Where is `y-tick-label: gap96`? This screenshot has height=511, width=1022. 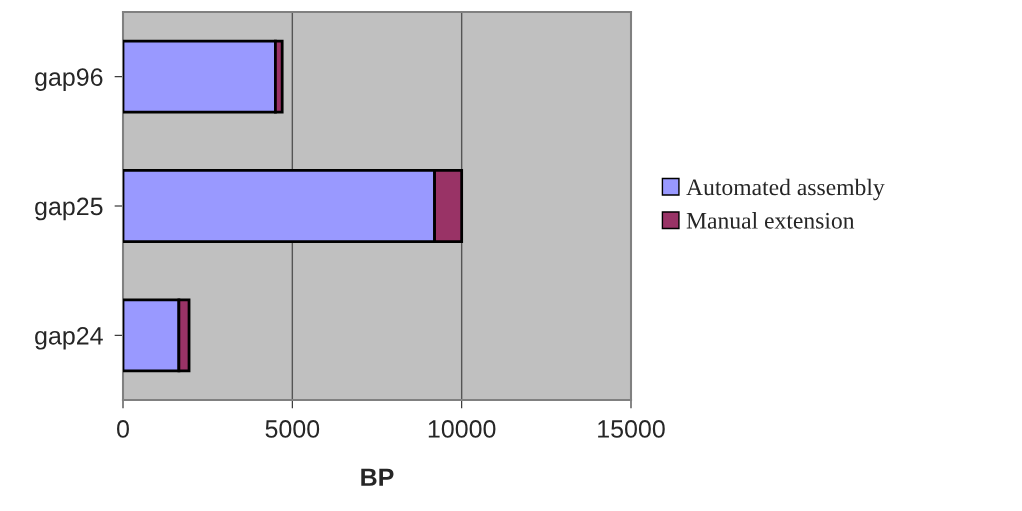
y-tick-label: gap96 is located at coordinates (69, 79).